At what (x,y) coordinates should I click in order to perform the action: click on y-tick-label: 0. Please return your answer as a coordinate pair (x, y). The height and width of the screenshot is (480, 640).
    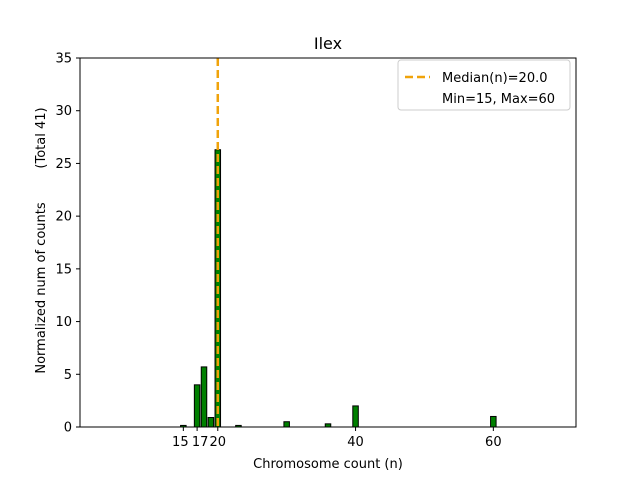
    Looking at the image, I should click on (68, 428).